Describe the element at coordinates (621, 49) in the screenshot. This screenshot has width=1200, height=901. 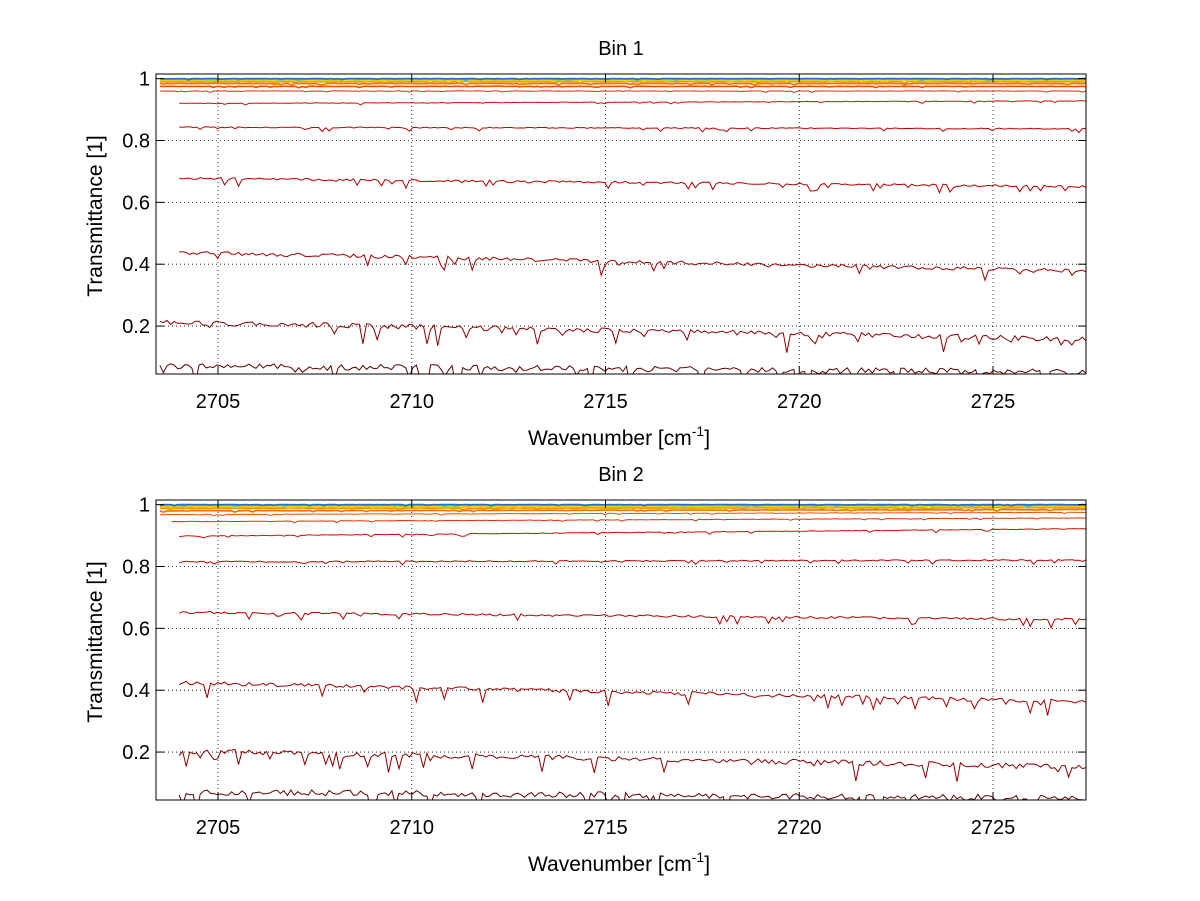
I see `chart-title: Bin 1` at that location.